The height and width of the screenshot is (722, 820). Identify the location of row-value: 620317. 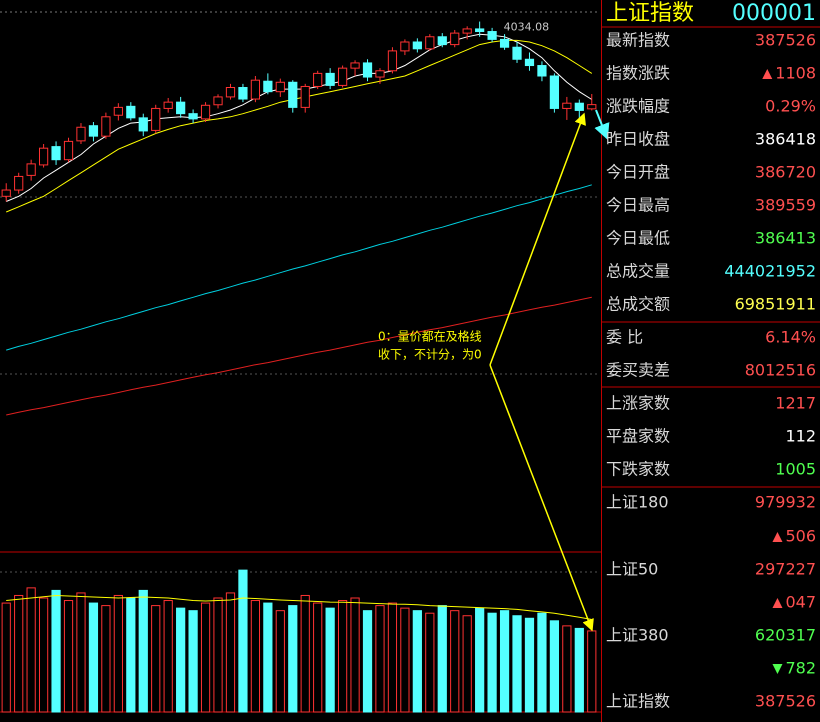
(785, 635).